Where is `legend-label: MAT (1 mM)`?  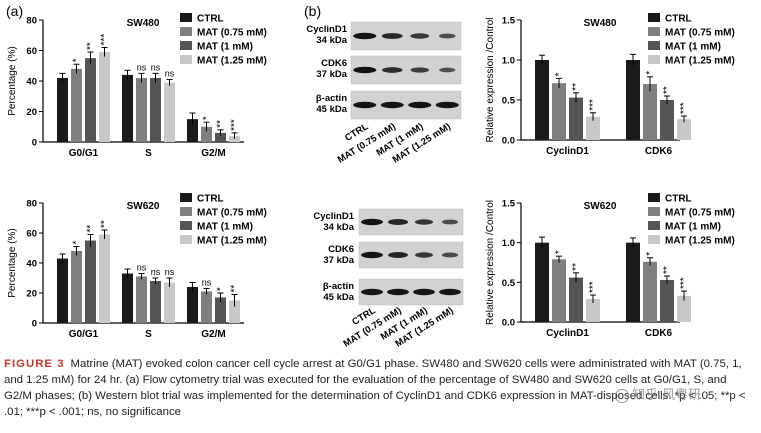
legend-label: MAT (1 mM) is located at coordinates (693, 47).